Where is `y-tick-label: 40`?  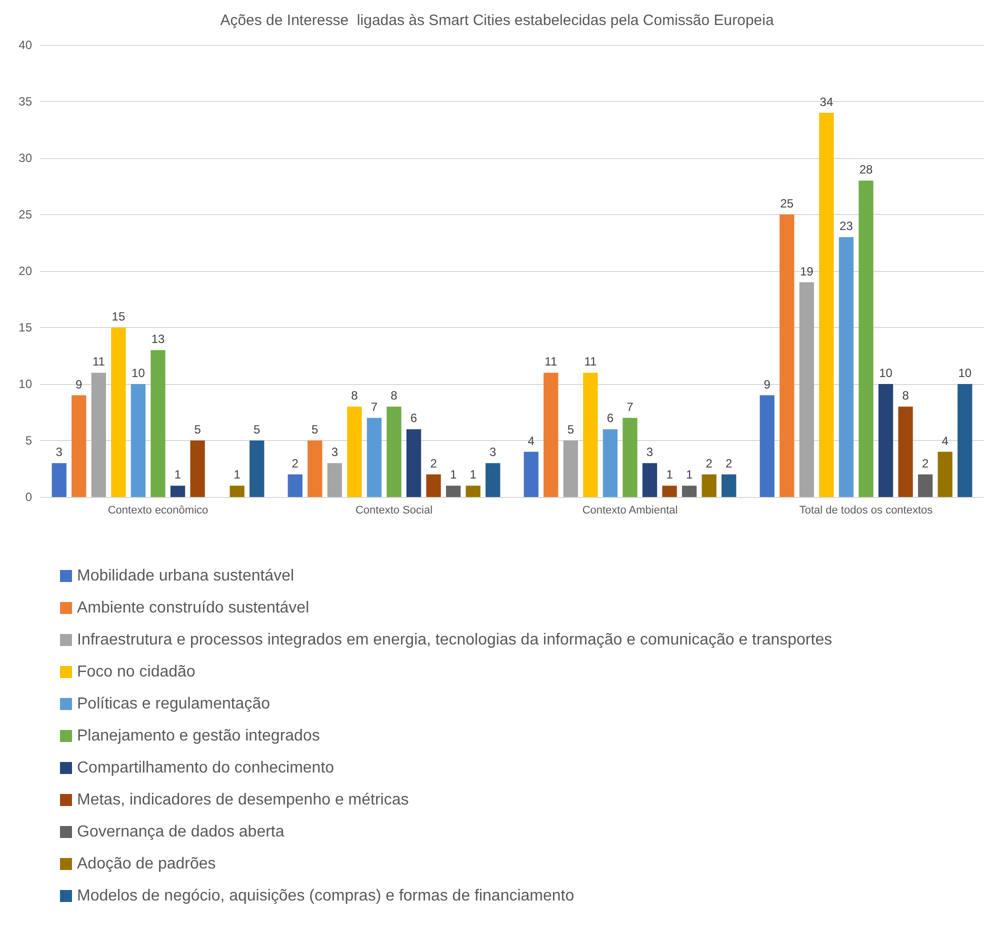 y-tick-label: 40 is located at coordinates (25, 45).